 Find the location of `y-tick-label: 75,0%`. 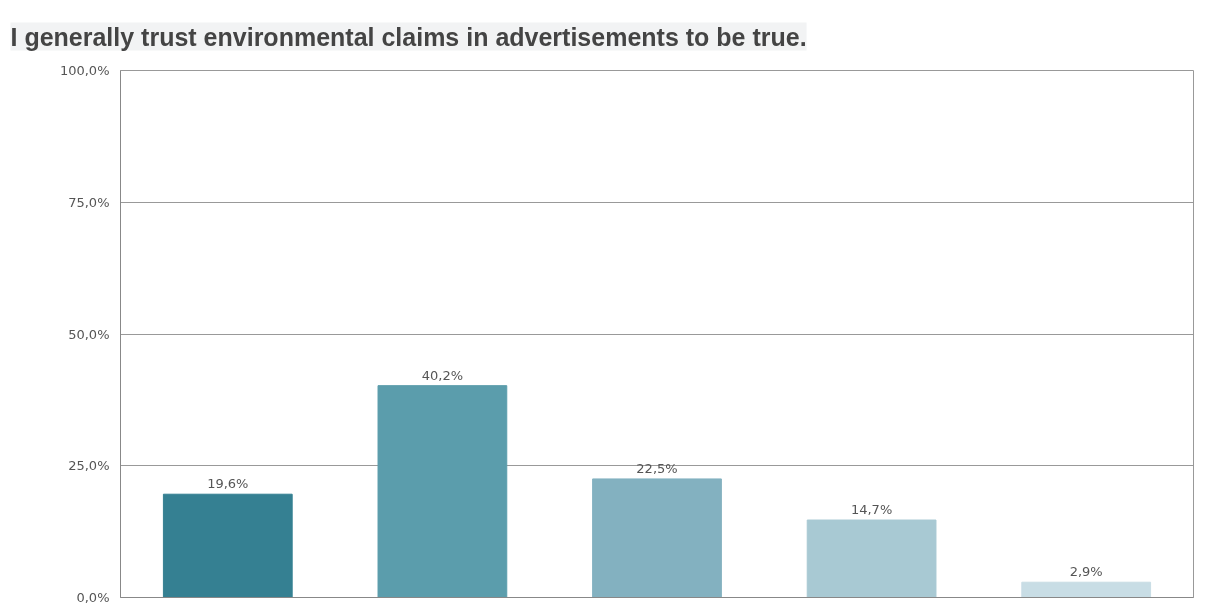

y-tick-label: 75,0% is located at coordinates (89, 202).